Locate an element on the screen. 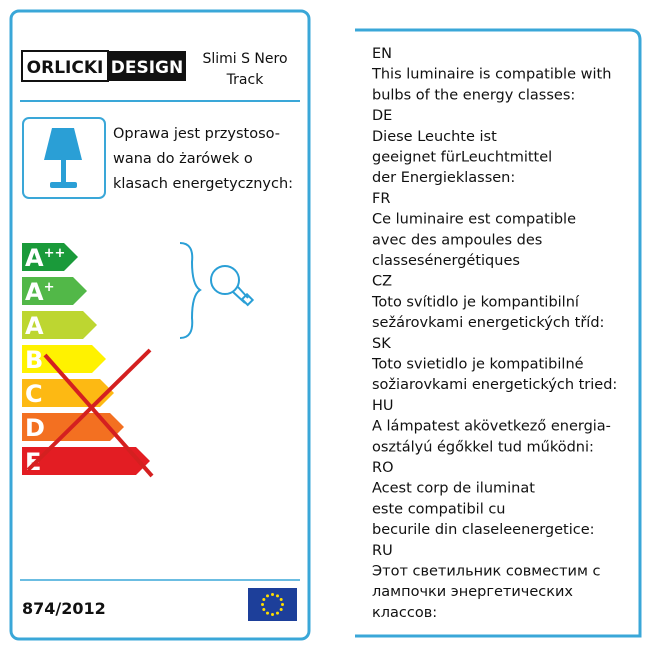 The image size is (654, 654). regulation: 874/2012 is located at coordinates (64, 608).